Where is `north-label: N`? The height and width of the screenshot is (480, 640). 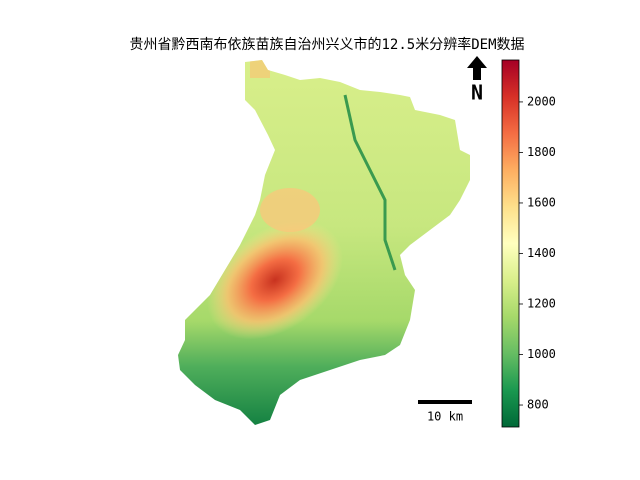
north-label: N is located at coordinates (477, 93).